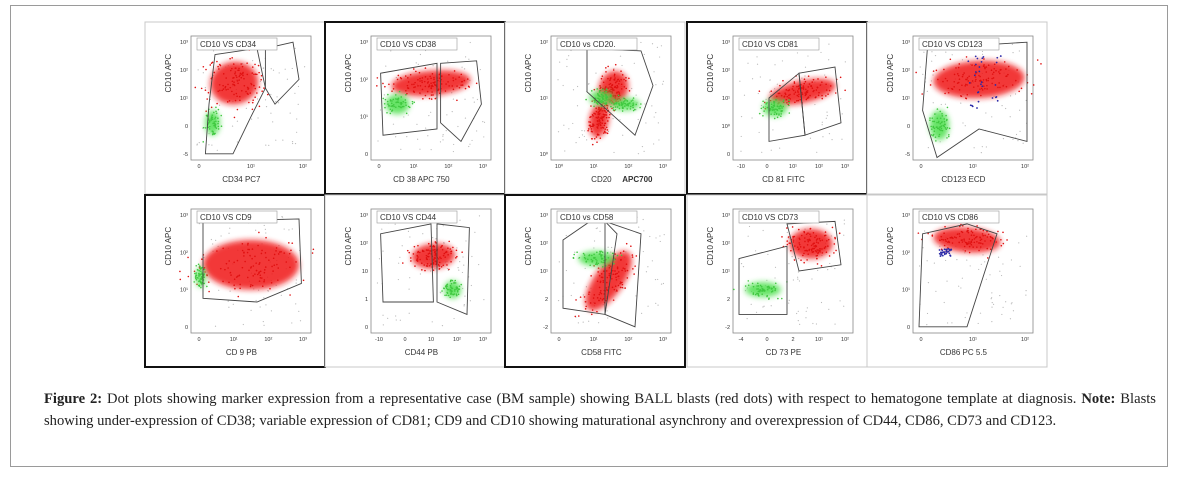  I want to click on x-axis-label: CD20, so click(601, 179).